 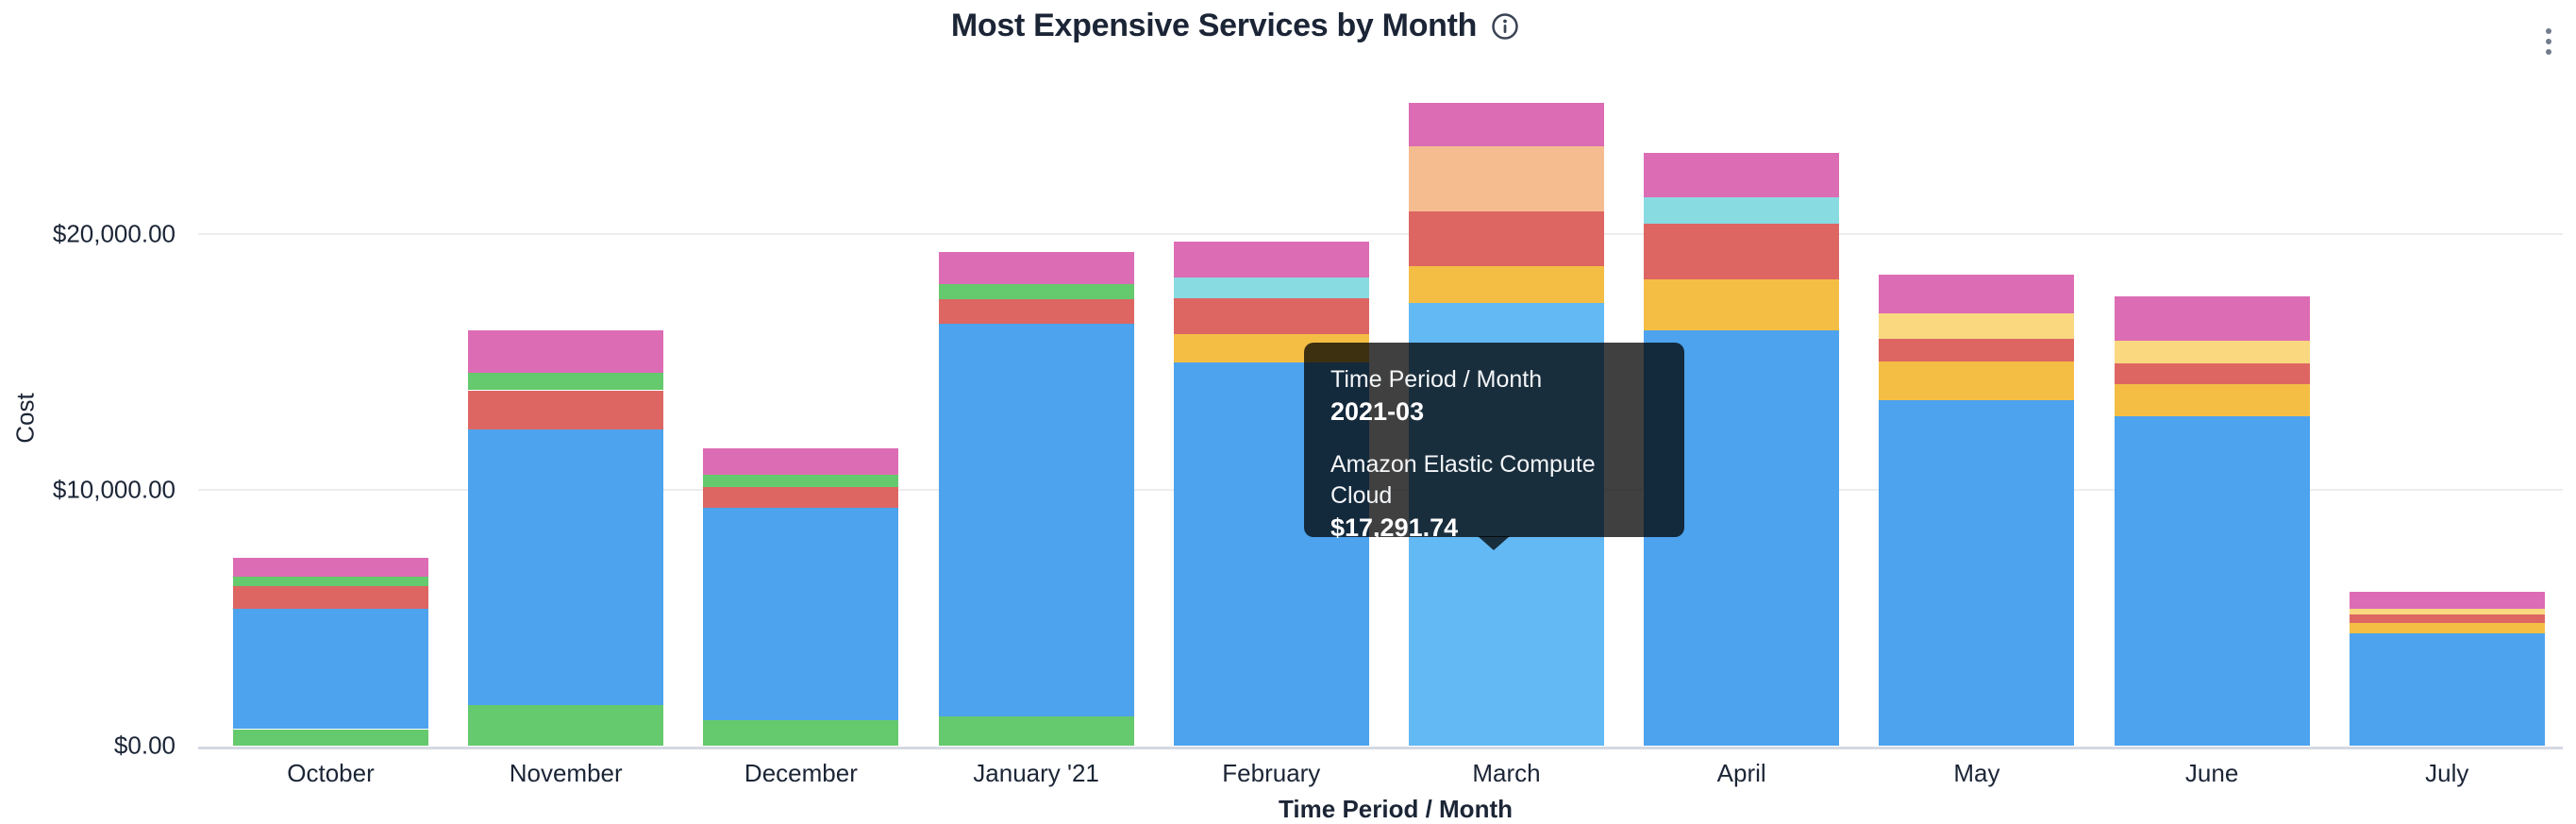 I want to click on bar-segment-november-pink, so click(x=566, y=352).